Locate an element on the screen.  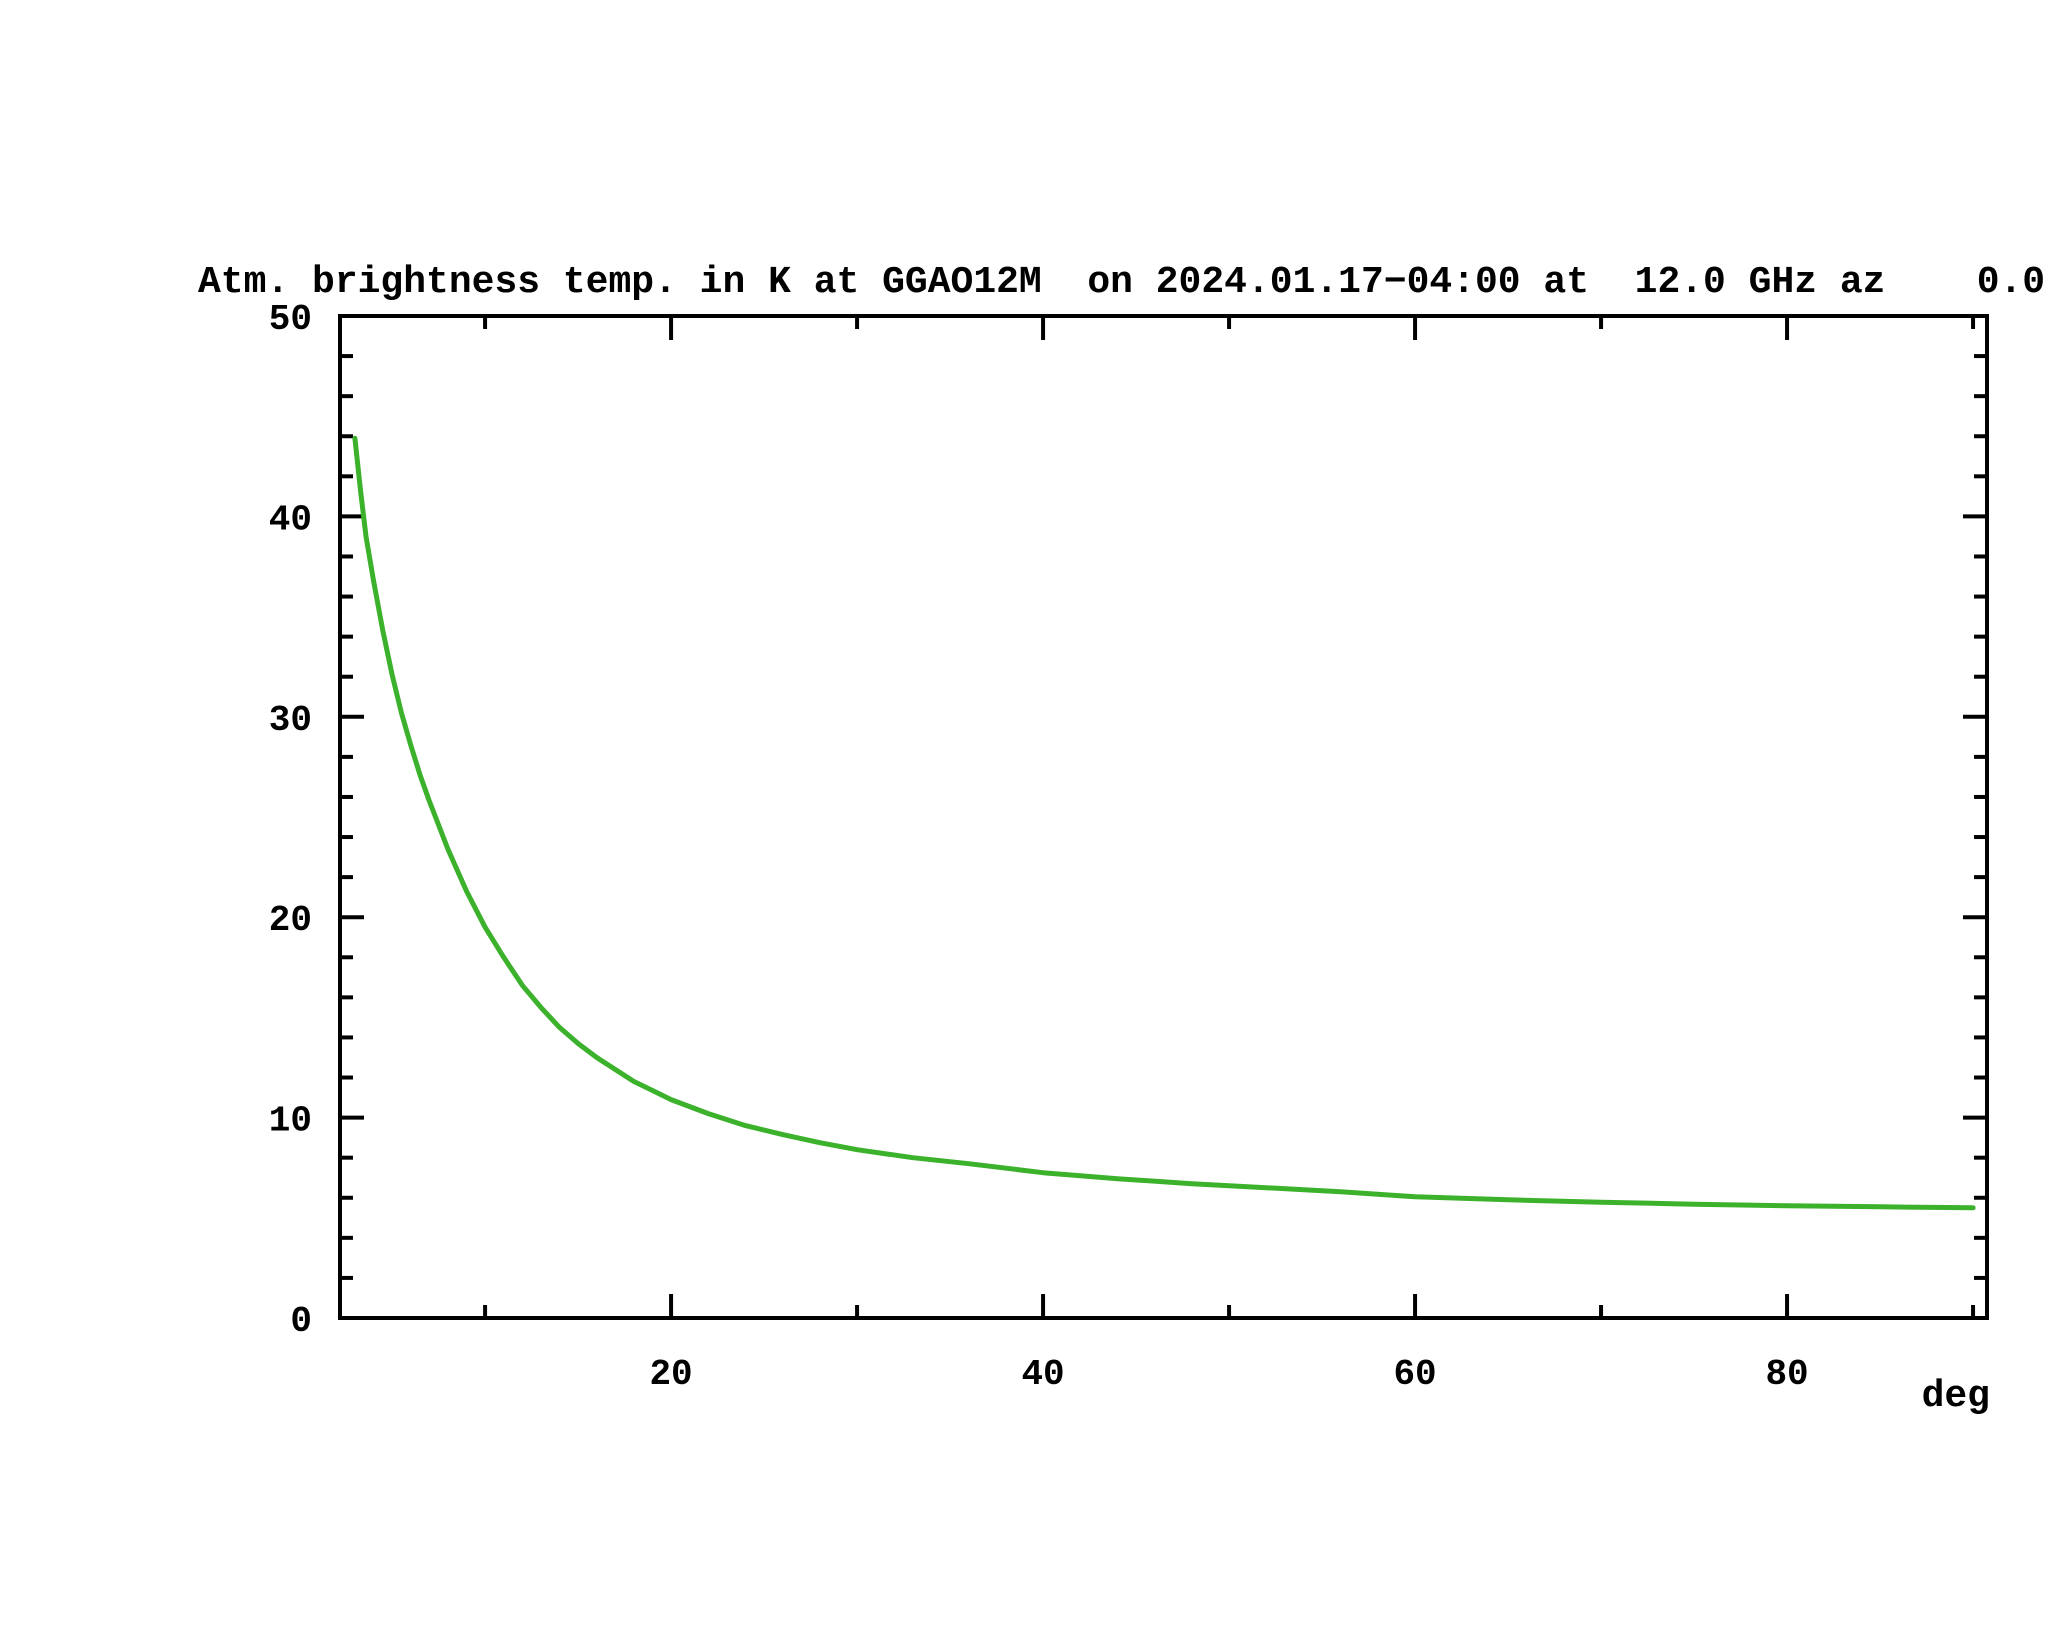
y-axis-tick-label: 20 is located at coordinates (290, 920).